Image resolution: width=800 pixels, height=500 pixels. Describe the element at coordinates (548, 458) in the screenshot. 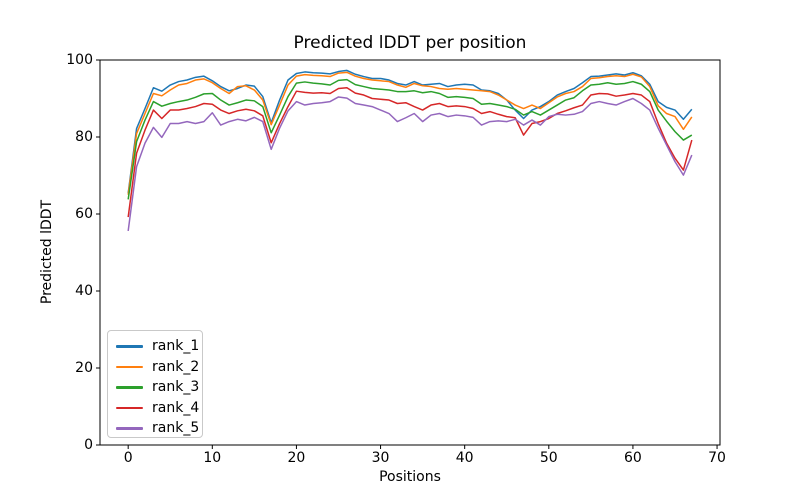

I see `x-tick-label: 50` at that location.